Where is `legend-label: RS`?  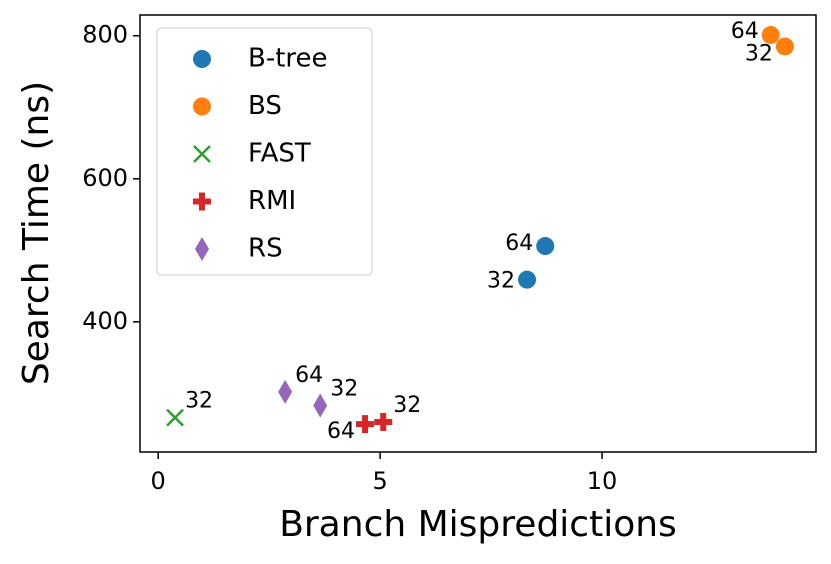 legend-label: RS is located at coordinates (265, 249).